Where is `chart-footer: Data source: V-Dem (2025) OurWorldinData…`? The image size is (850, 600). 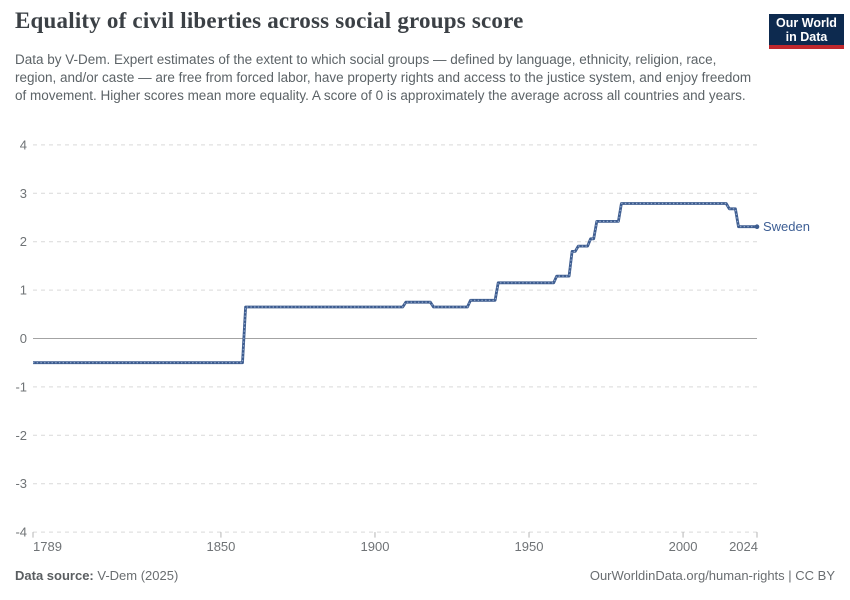 chart-footer: Data source: V-Dem (2025) OurWorldinData… is located at coordinates (425, 575).